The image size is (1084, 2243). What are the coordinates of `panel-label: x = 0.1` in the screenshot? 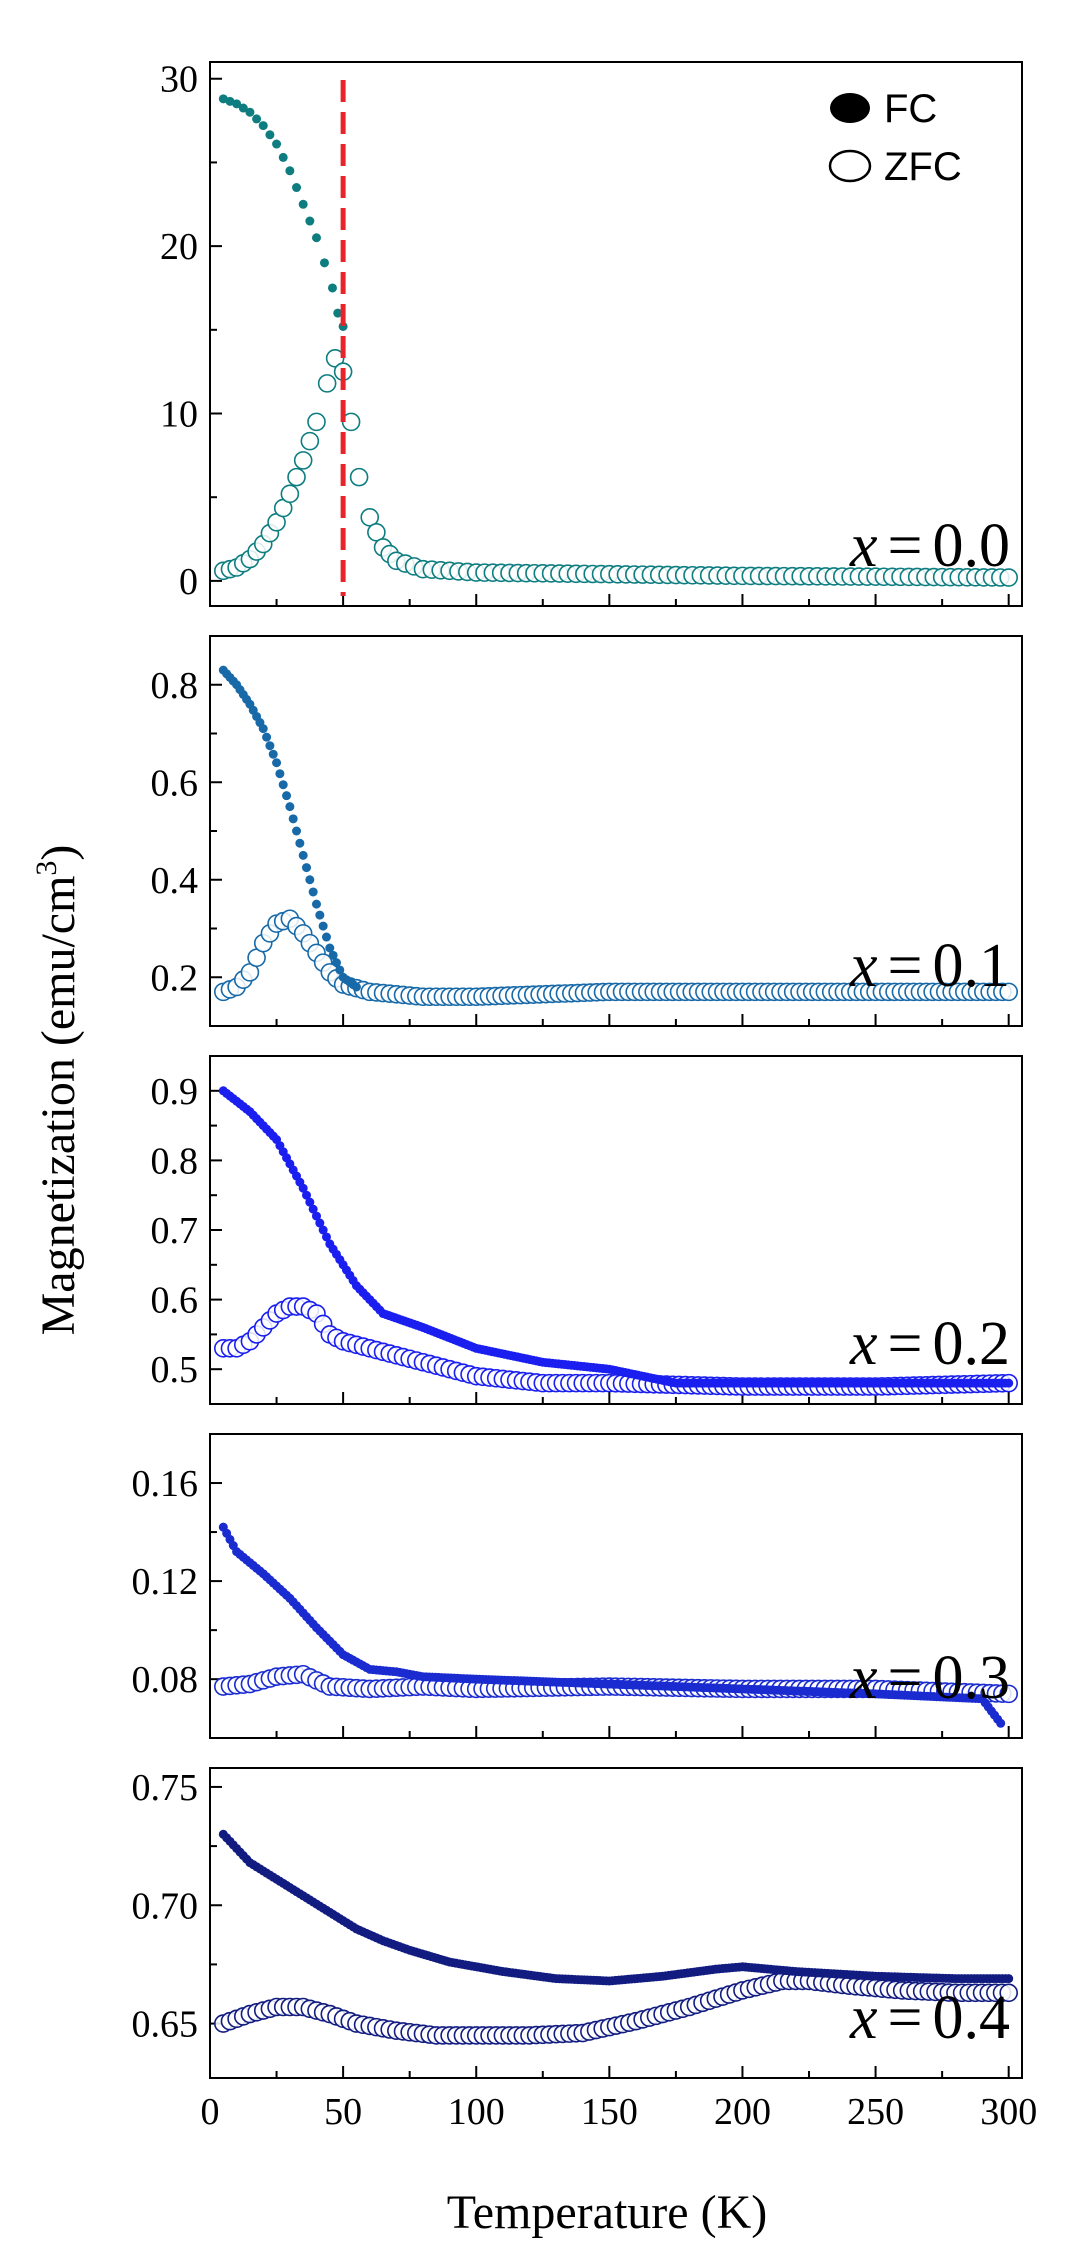 It's located at (929, 966).